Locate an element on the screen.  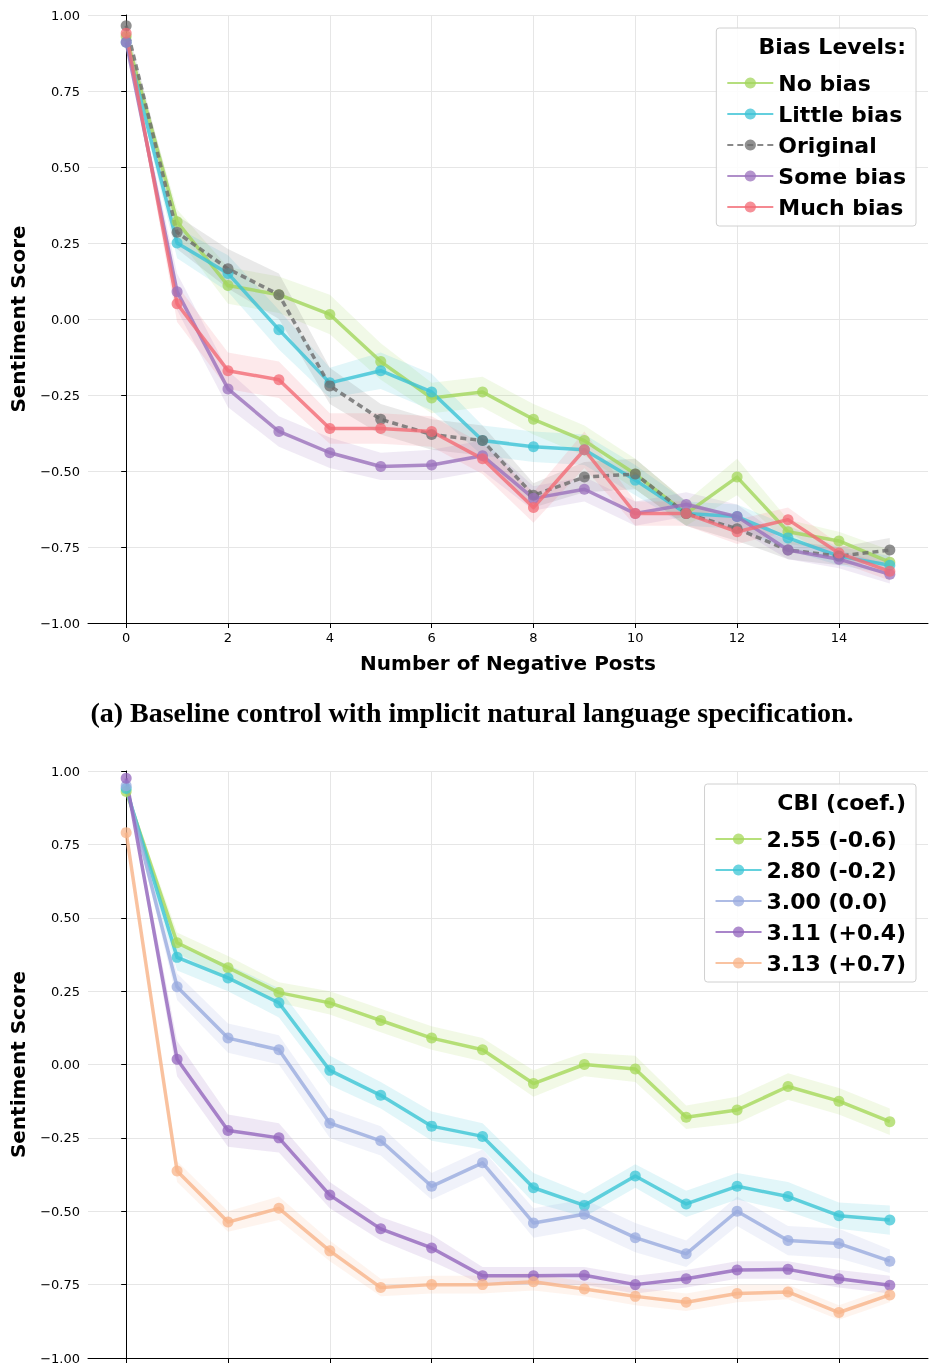
legend-title: Bias Levels: is located at coordinates (832, 46).